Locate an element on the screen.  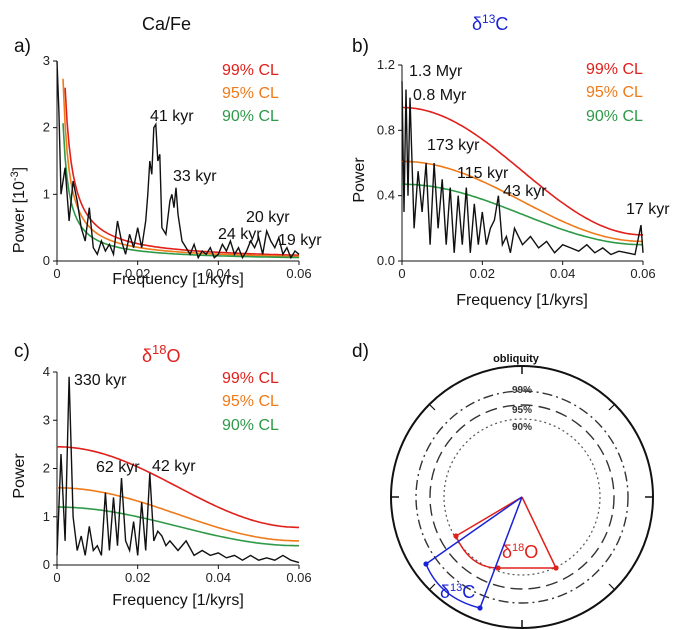
obliquity-label: obliquity is located at coordinates (516, 359).